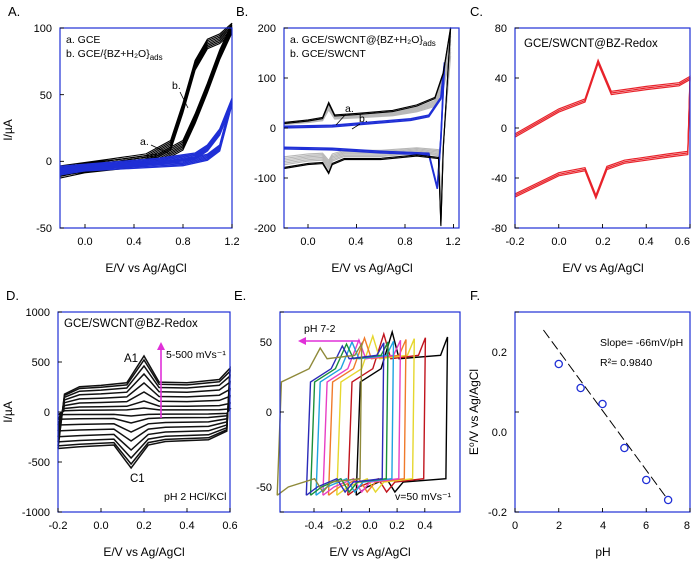 The width and height of the screenshot is (700, 565). Describe the element at coordinates (396, 526) in the screenshot. I see `panel-e-xtick: 0.2` at that location.